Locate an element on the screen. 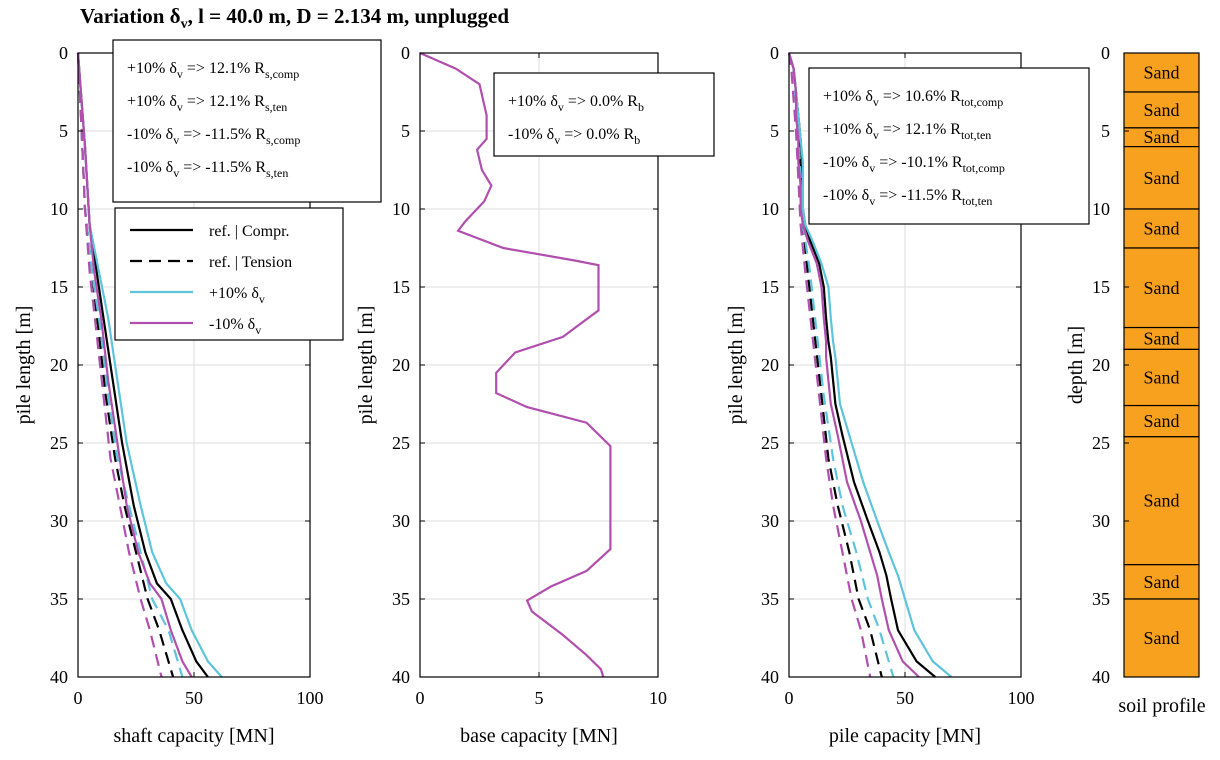 Image resolution: width=1220 pixels, height=760 pixels. annotation-text: -10% δv => -11.5% Rs,ten is located at coordinates (207, 169).